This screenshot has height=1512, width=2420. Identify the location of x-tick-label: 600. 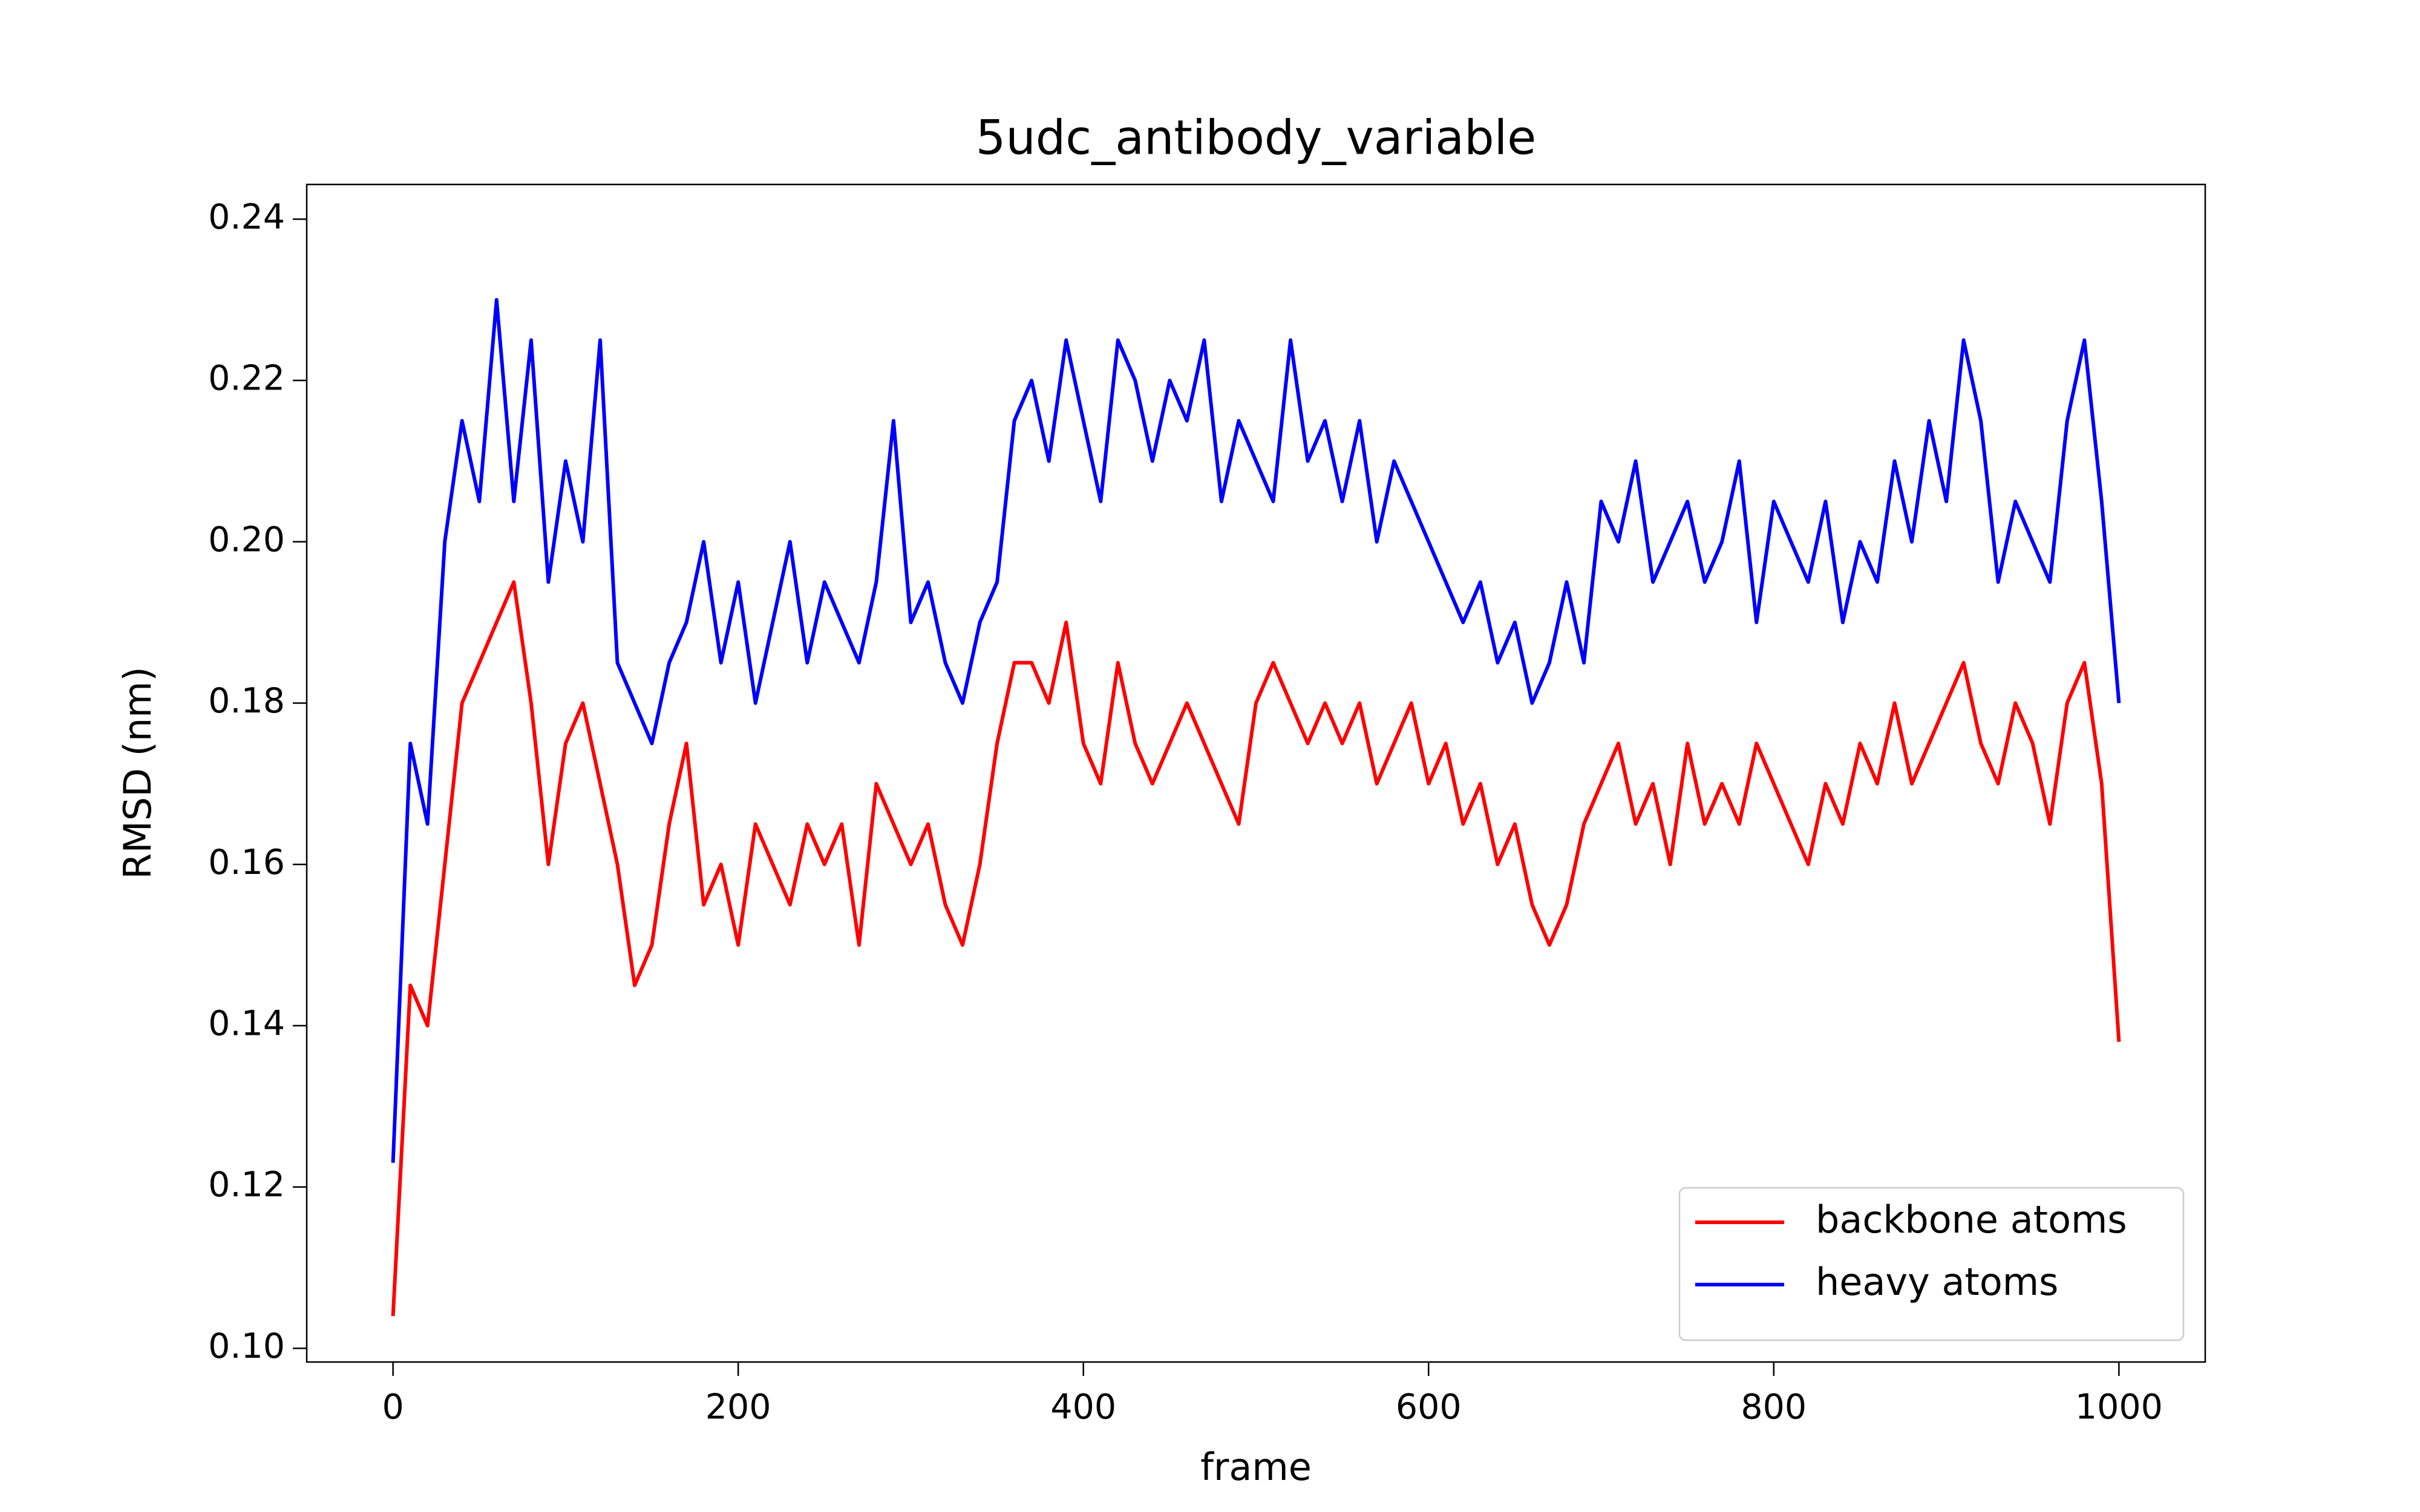
(1429, 1407).